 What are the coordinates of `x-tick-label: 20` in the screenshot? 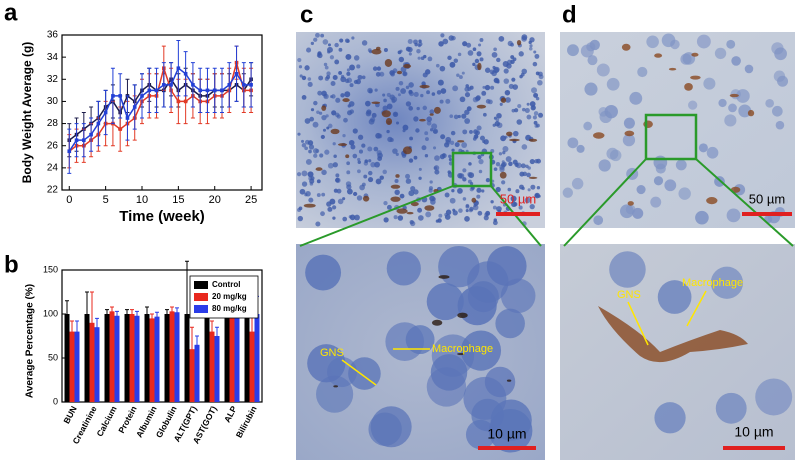 It's located at (215, 200).